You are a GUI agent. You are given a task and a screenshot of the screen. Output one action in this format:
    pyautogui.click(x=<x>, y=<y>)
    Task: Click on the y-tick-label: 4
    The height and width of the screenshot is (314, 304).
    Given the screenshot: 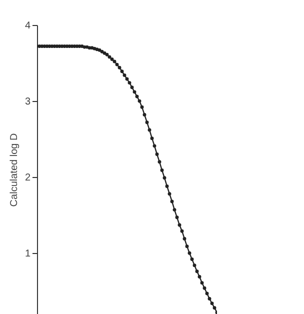 What is the action you would take?
    pyautogui.click(x=27, y=26)
    